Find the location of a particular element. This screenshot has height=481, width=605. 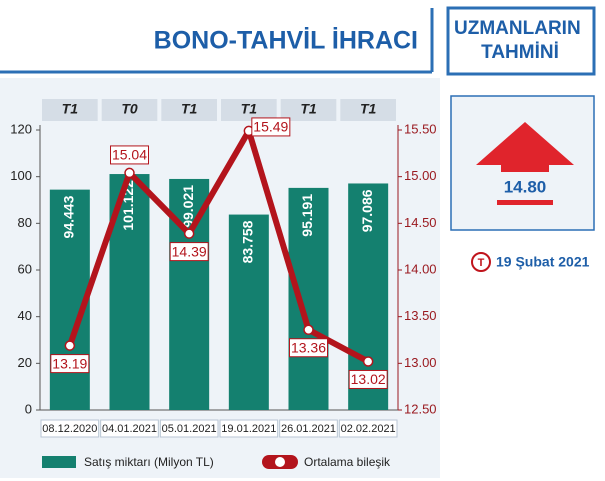

line-value-label: 14.39 is located at coordinates (189, 251).